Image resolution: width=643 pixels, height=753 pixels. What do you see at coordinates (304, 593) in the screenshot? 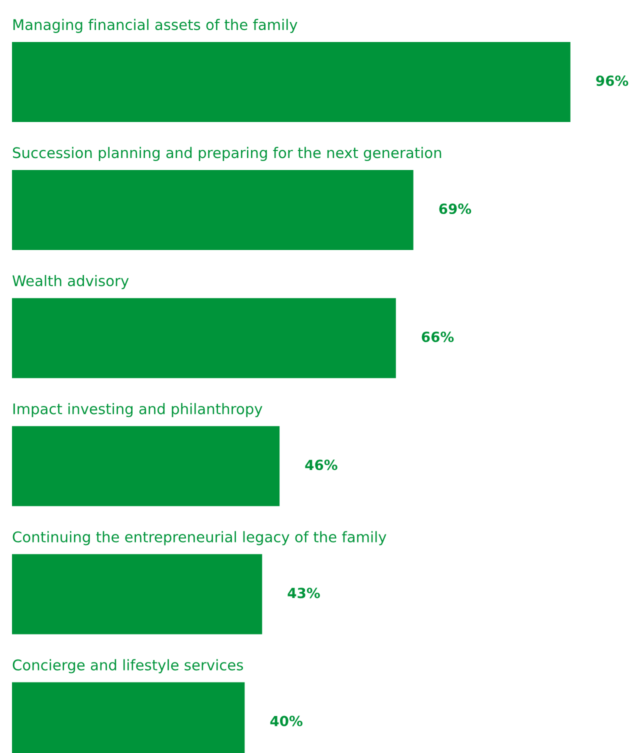
I see `data-label: 43%` at bounding box center [304, 593].